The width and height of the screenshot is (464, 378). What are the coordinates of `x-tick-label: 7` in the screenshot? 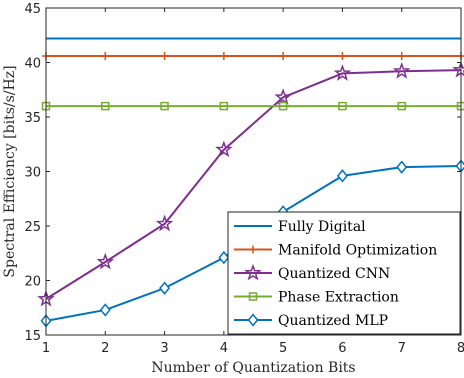 It's located at (402, 348).